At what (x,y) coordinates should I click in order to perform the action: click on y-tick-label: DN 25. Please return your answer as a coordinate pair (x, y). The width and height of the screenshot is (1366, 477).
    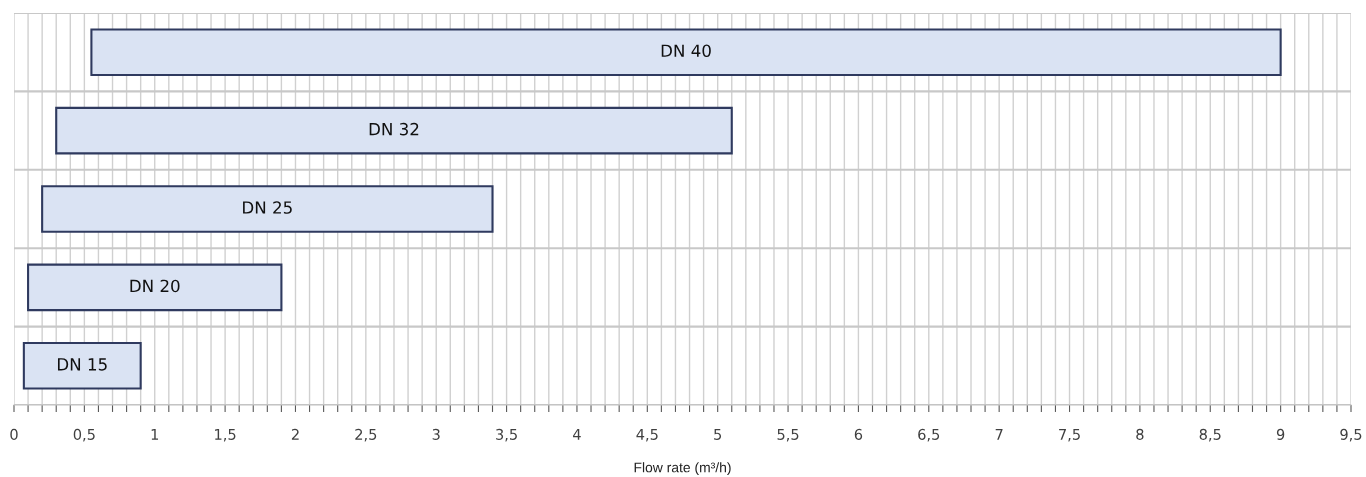
    Looking at the image, I should click on (267, 207).